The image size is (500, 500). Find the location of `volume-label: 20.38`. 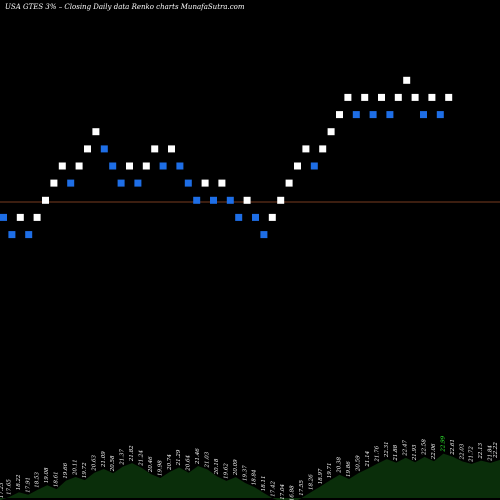

volume-label: 20.38 is located at coordinates (340, 465).